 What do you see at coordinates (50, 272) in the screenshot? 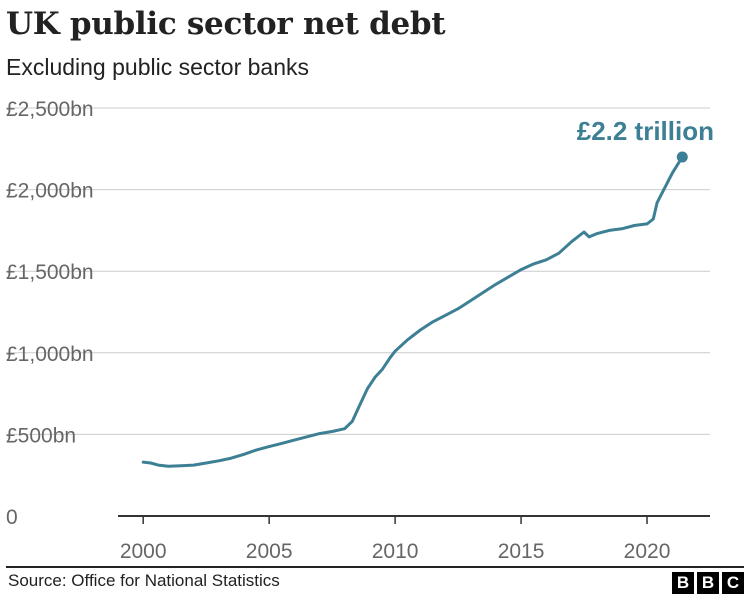
I see `y-tick-label: £1,500bn` at bounding box center [50, 272].